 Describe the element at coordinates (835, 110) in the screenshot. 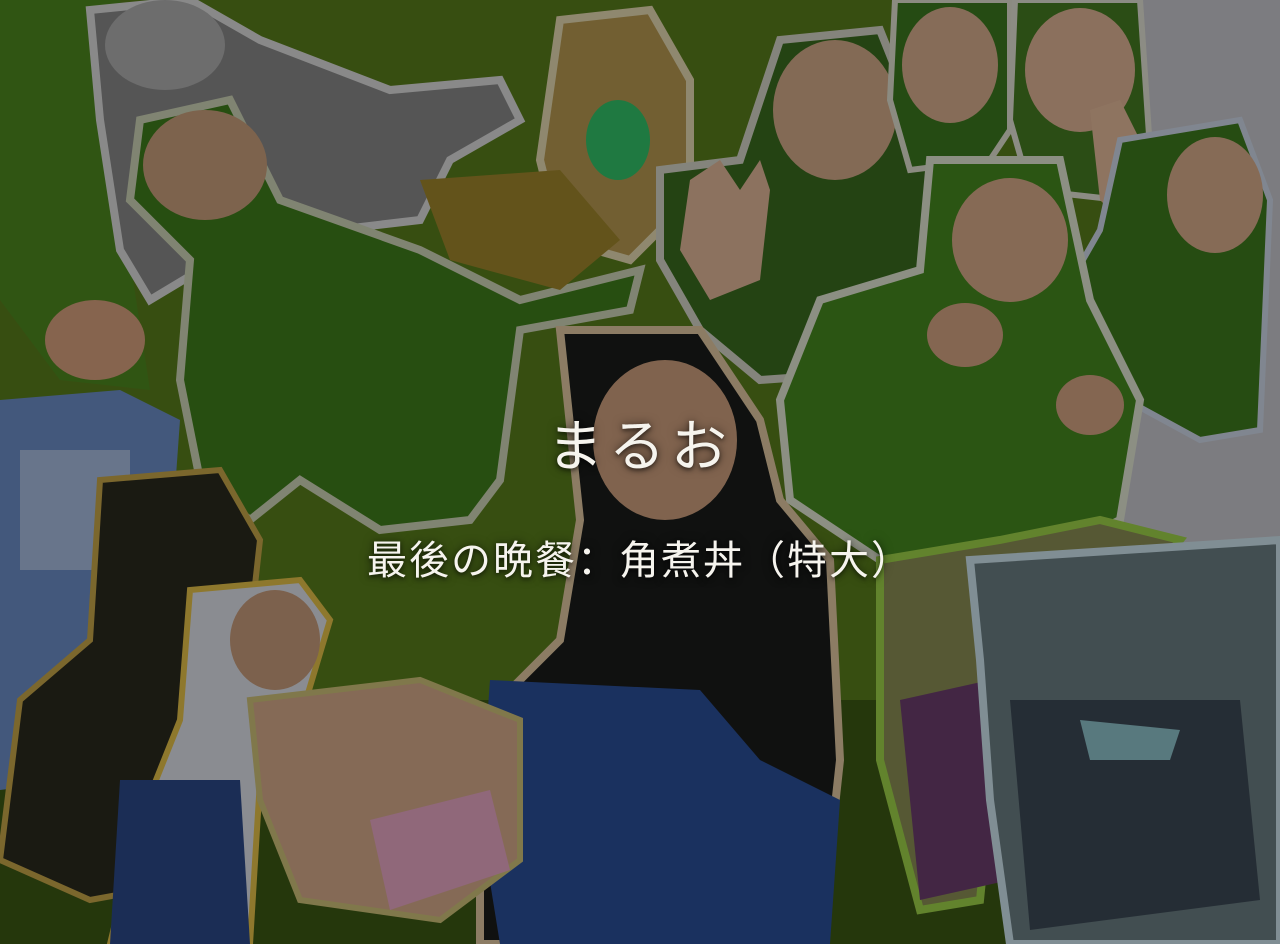

I see `collage-photo-peace-face` at that location.